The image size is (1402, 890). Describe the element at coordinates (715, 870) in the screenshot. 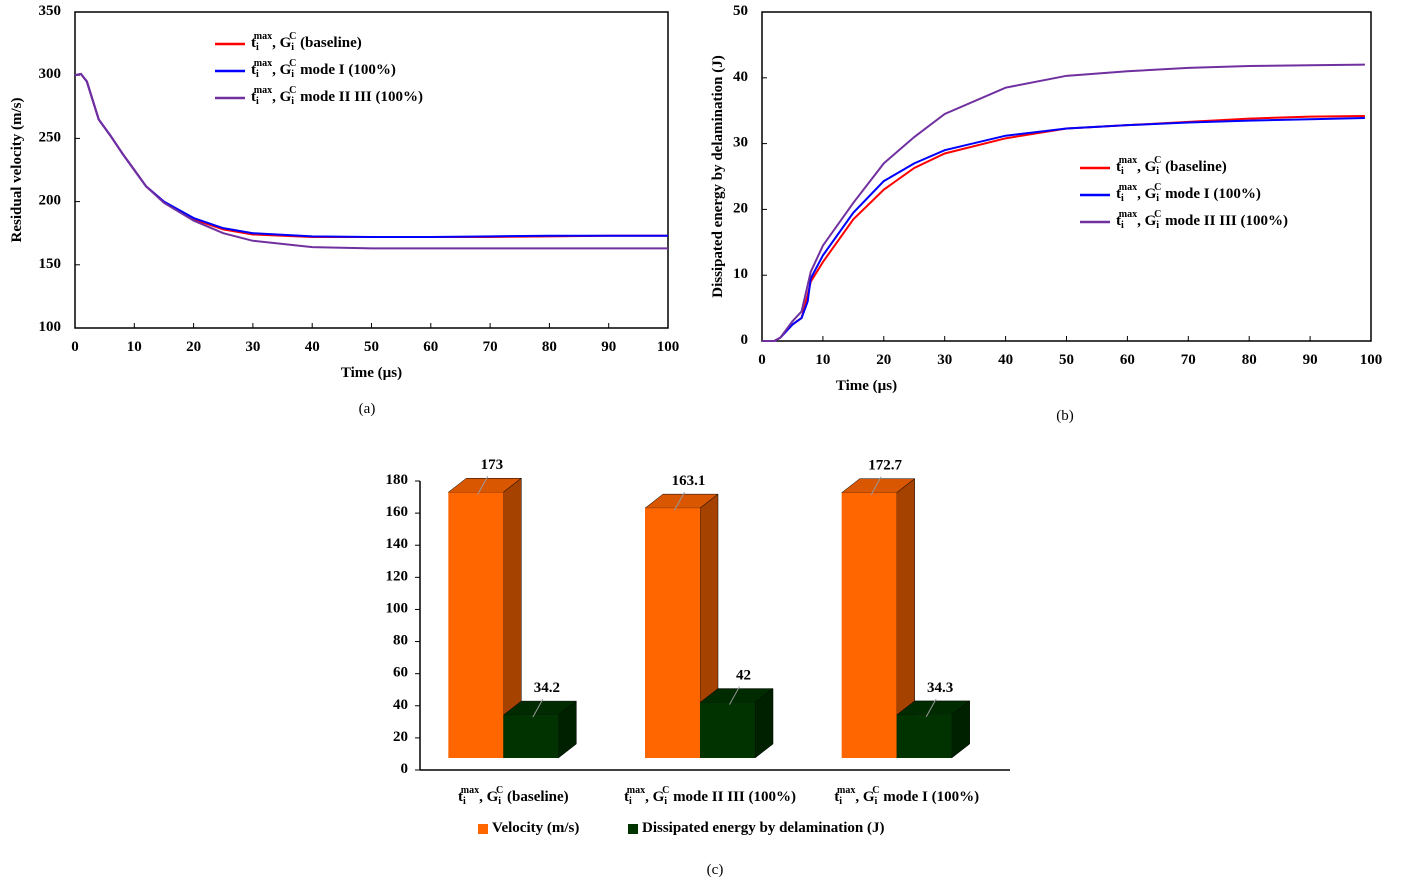

I see `caption: (c)` at that location.